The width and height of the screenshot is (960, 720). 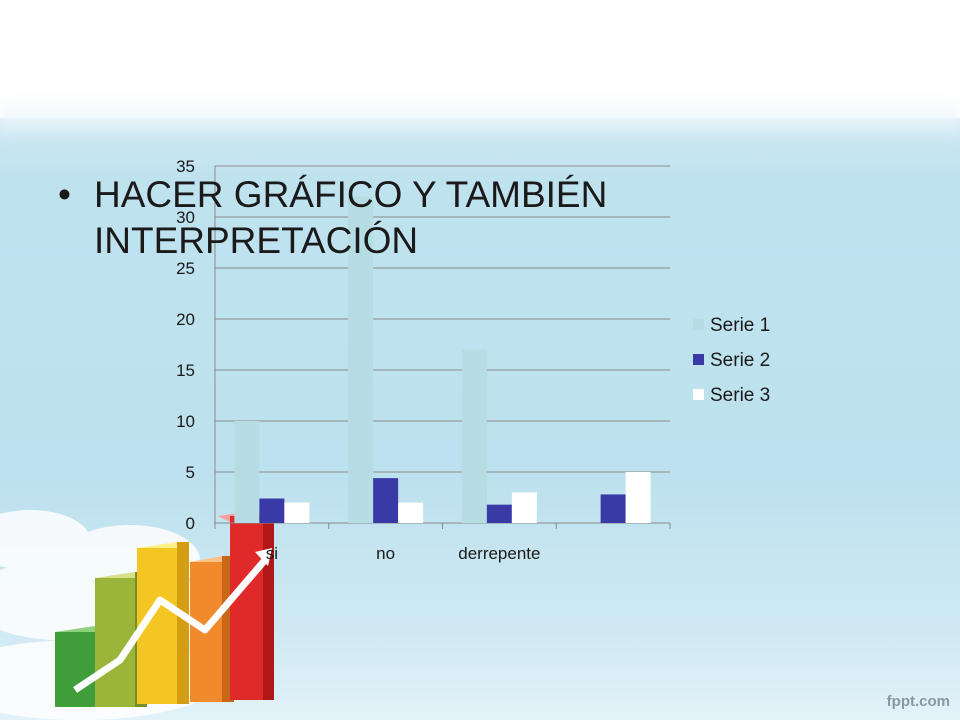 What do you see at coordinates (190, 523) in the screenshot?
I see `y-tick-label: 0` at bounding box center [190, 523].